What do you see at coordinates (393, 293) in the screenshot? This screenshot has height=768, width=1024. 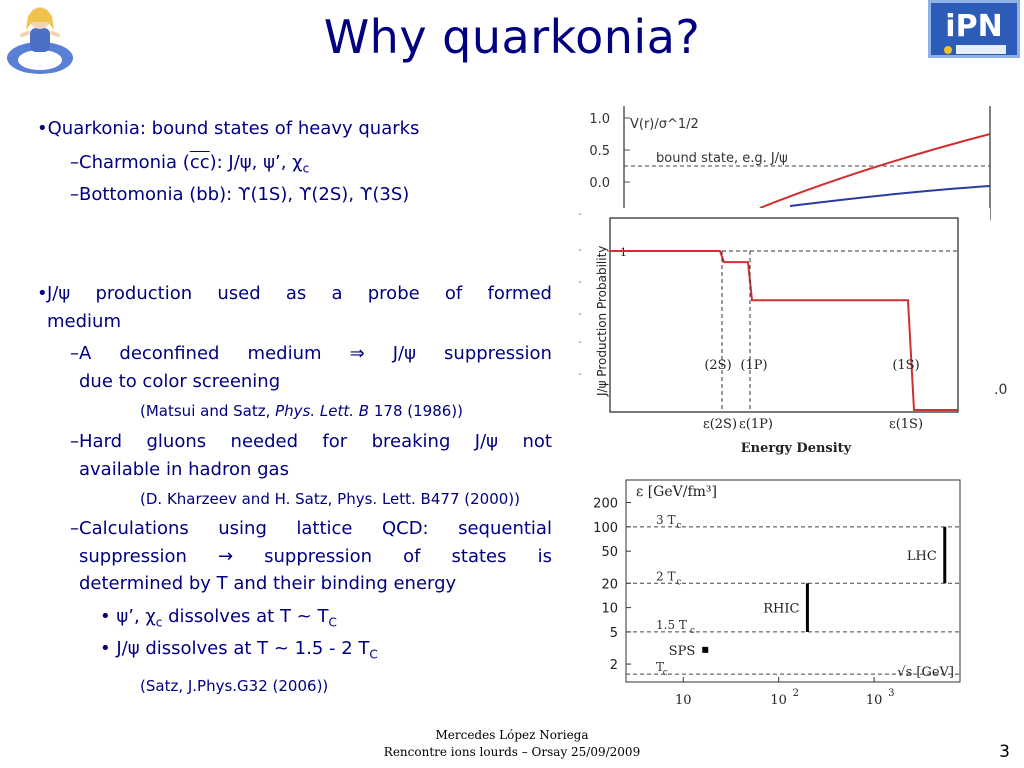 I see `word: probe` at bounding box center [393, 293].